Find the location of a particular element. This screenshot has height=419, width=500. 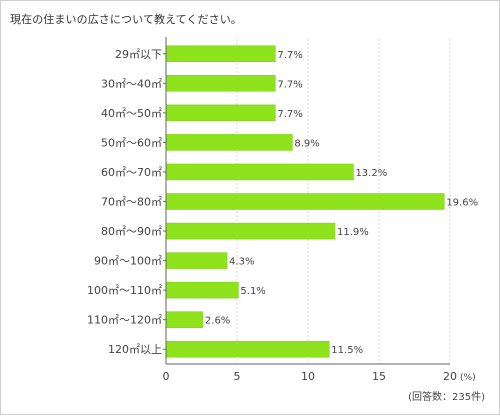

category-label: 110㎡～120㎡ is located at coordinates (124, 320).